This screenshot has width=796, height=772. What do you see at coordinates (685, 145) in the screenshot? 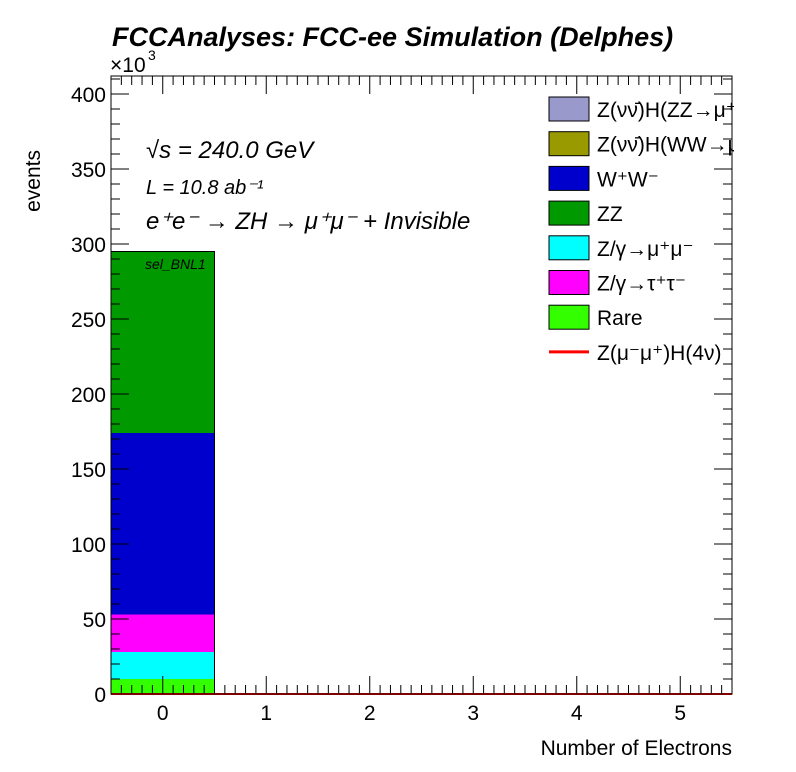
I see `legend-label: Z(νν̄)H(WW→μ⁺νμ` at bounding box center [685, 145].